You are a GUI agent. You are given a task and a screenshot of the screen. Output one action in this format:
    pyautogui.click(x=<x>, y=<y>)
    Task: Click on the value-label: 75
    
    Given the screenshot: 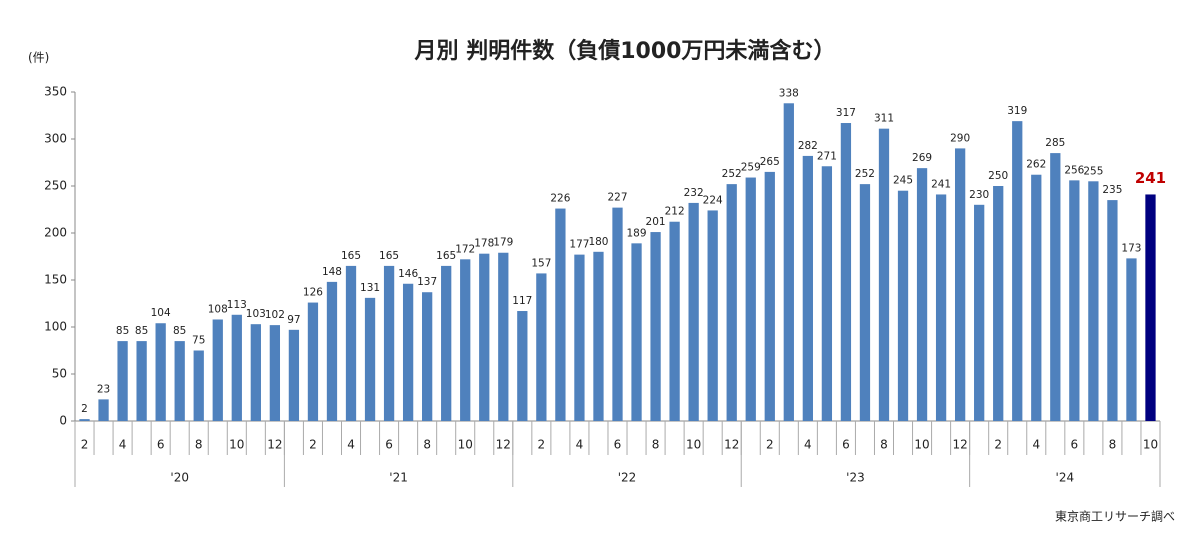 What is the action you would take?
    pyautogui.click(x=198, y=341)
    